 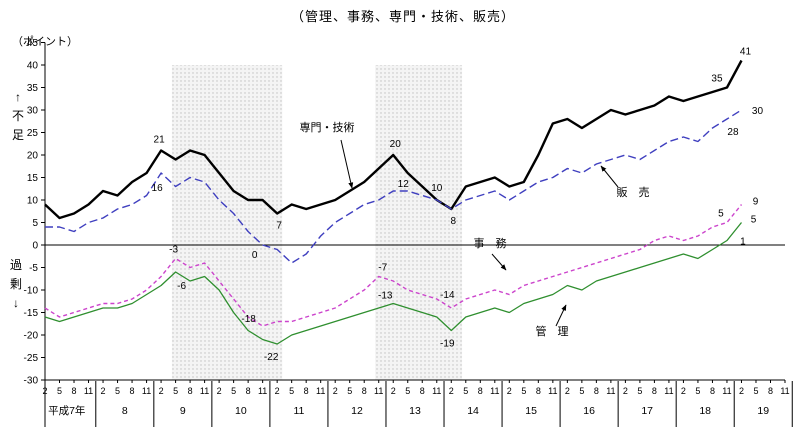 What do you see at coordinates (248, 319) in the screenshot?
I see `svg-text: -18` at bounding box center [248, 319].